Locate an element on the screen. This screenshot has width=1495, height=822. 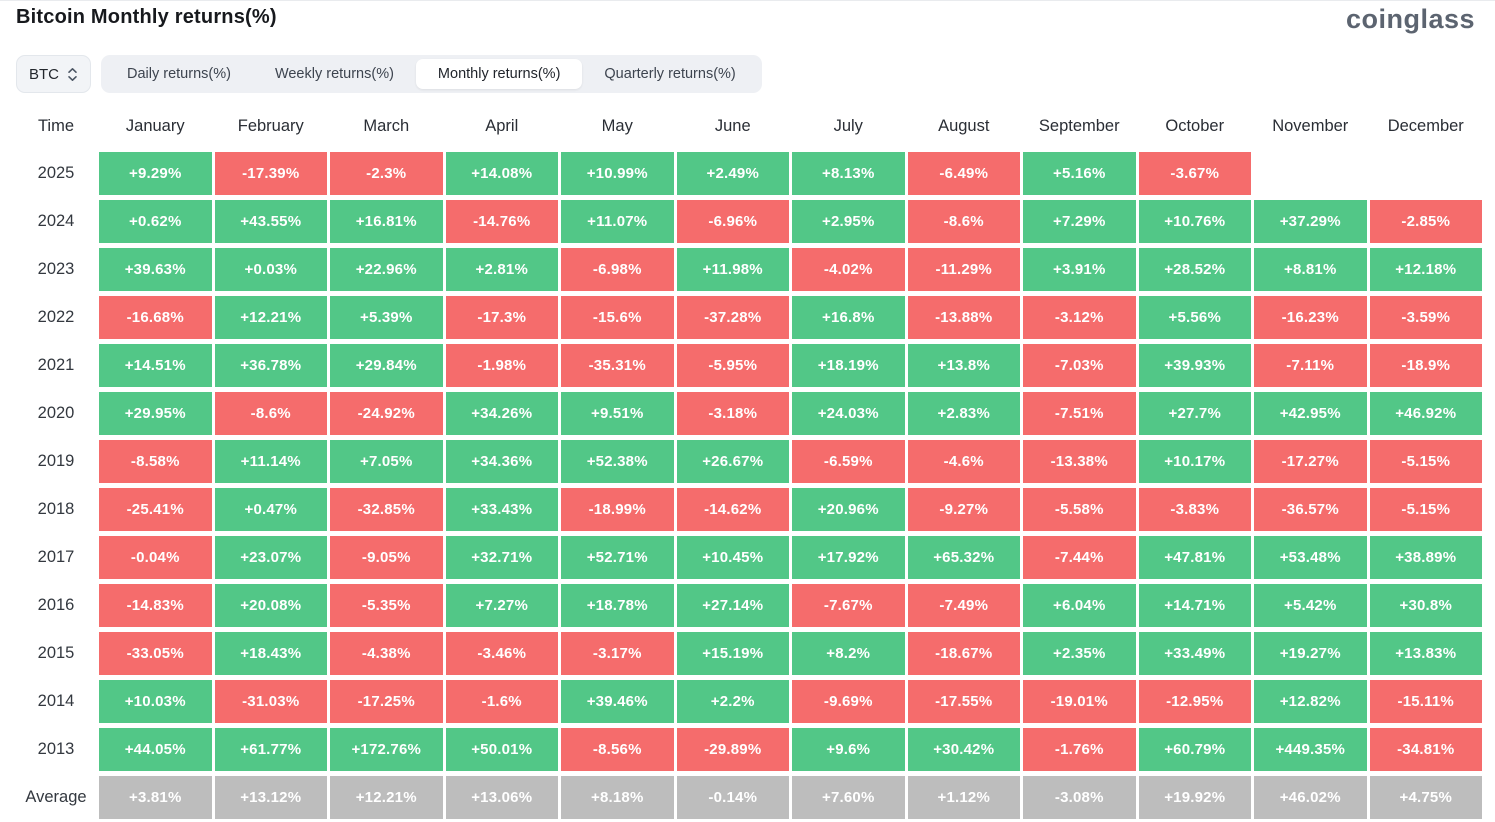
cell-2016-august: -7.49% is located at coordinates (963, 605).